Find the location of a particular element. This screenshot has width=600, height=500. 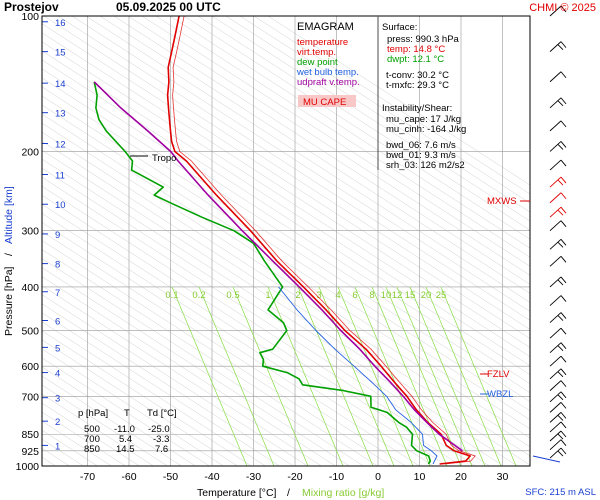

pressure-tick-label: 600 is located at coordinates (30, 367).